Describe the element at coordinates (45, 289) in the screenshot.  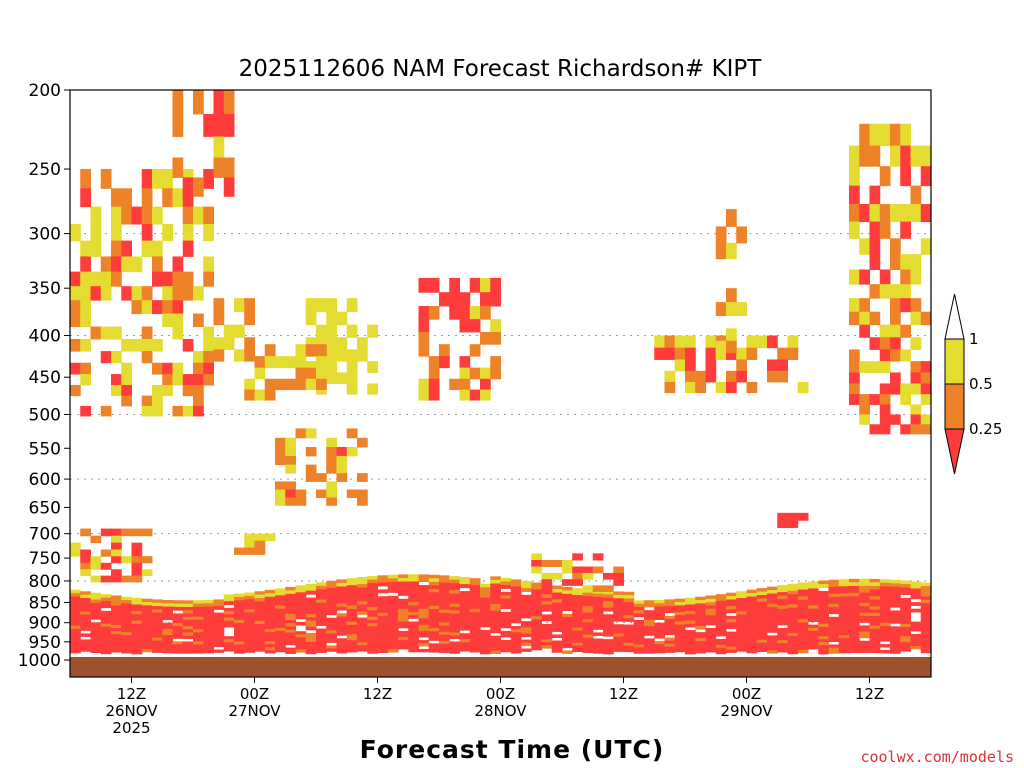
I see `y-tick-label: 350` at that location.